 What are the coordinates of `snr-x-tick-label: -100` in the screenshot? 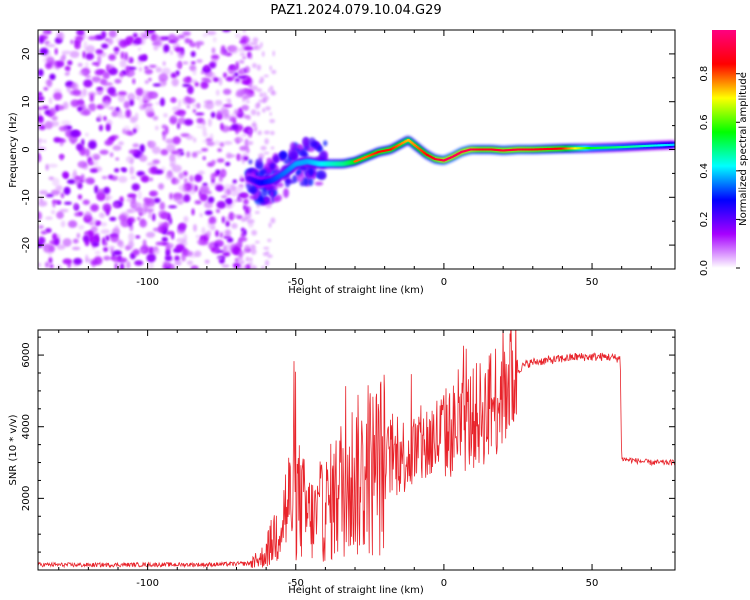 It's located at (147, 583).